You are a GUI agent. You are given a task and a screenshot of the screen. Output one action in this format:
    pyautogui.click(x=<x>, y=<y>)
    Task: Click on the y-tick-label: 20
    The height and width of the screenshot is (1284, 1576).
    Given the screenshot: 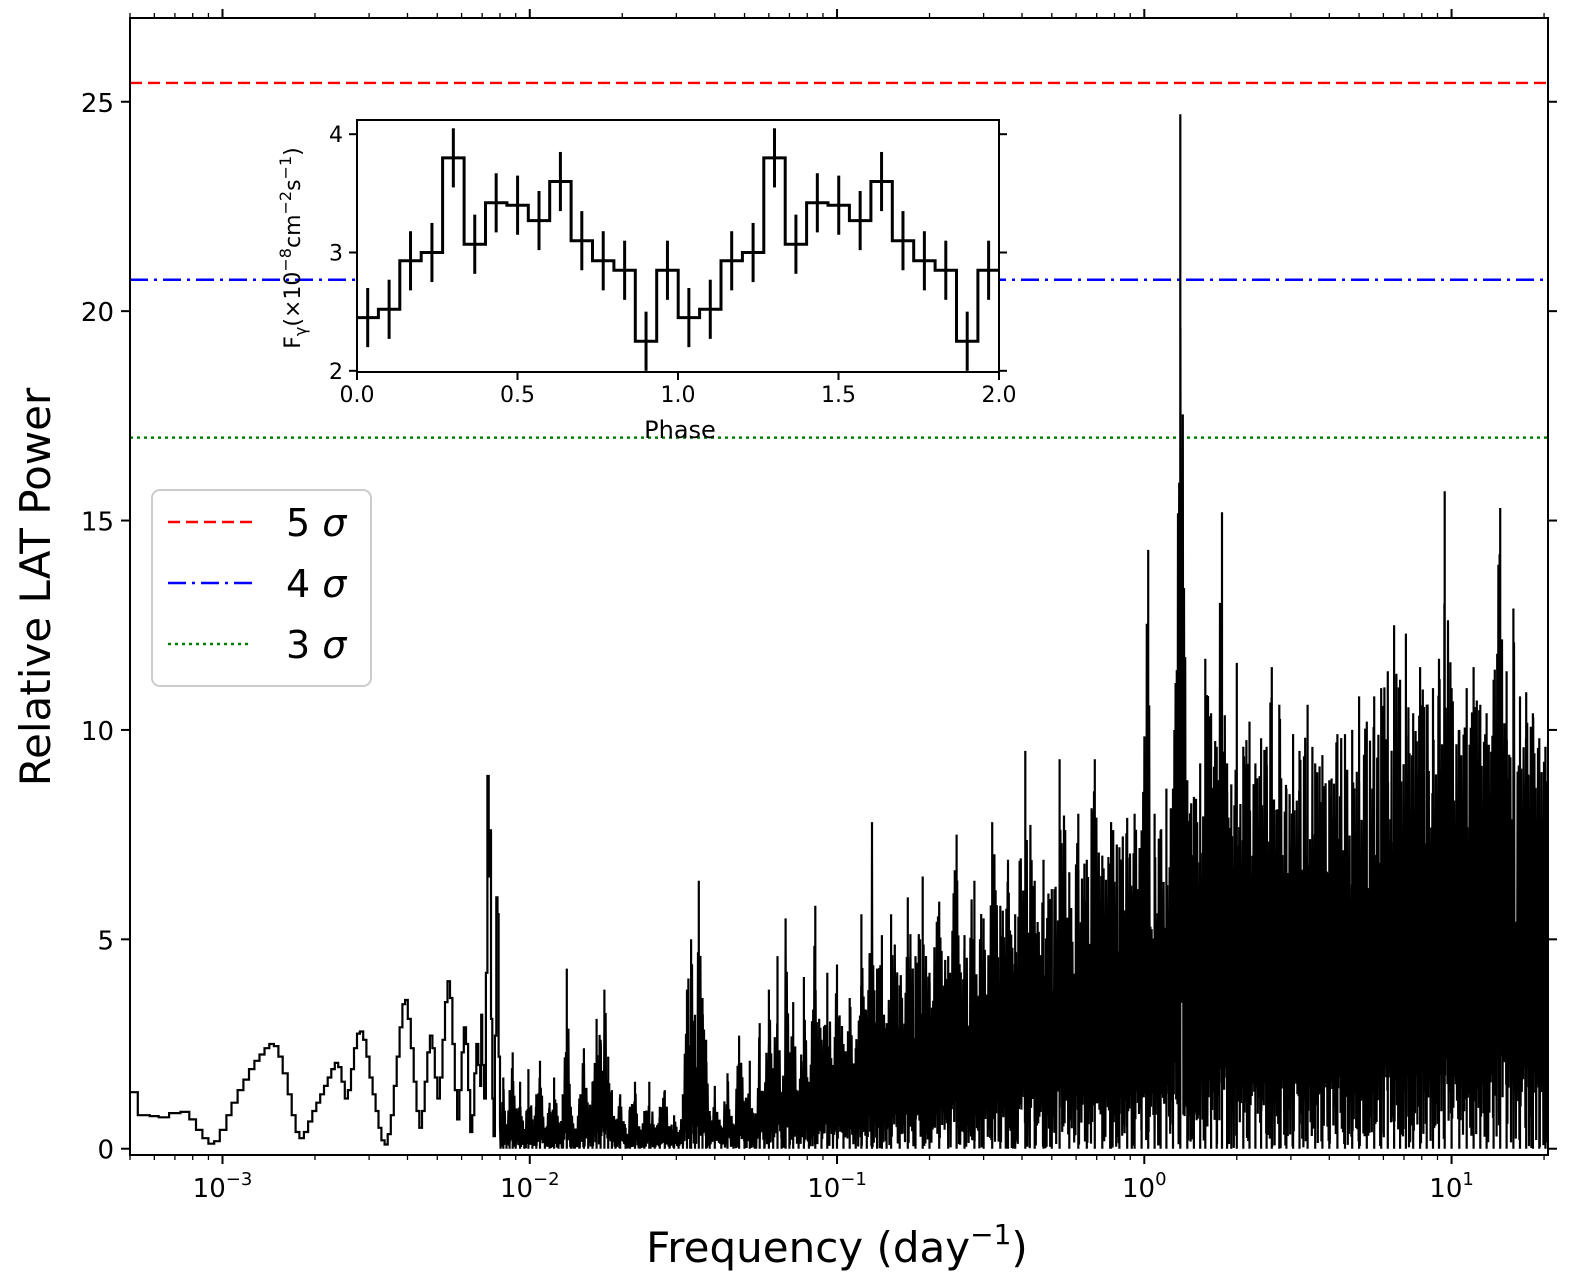 What is the action you would take?
    pyautogui.click(x=97, y=313)
    